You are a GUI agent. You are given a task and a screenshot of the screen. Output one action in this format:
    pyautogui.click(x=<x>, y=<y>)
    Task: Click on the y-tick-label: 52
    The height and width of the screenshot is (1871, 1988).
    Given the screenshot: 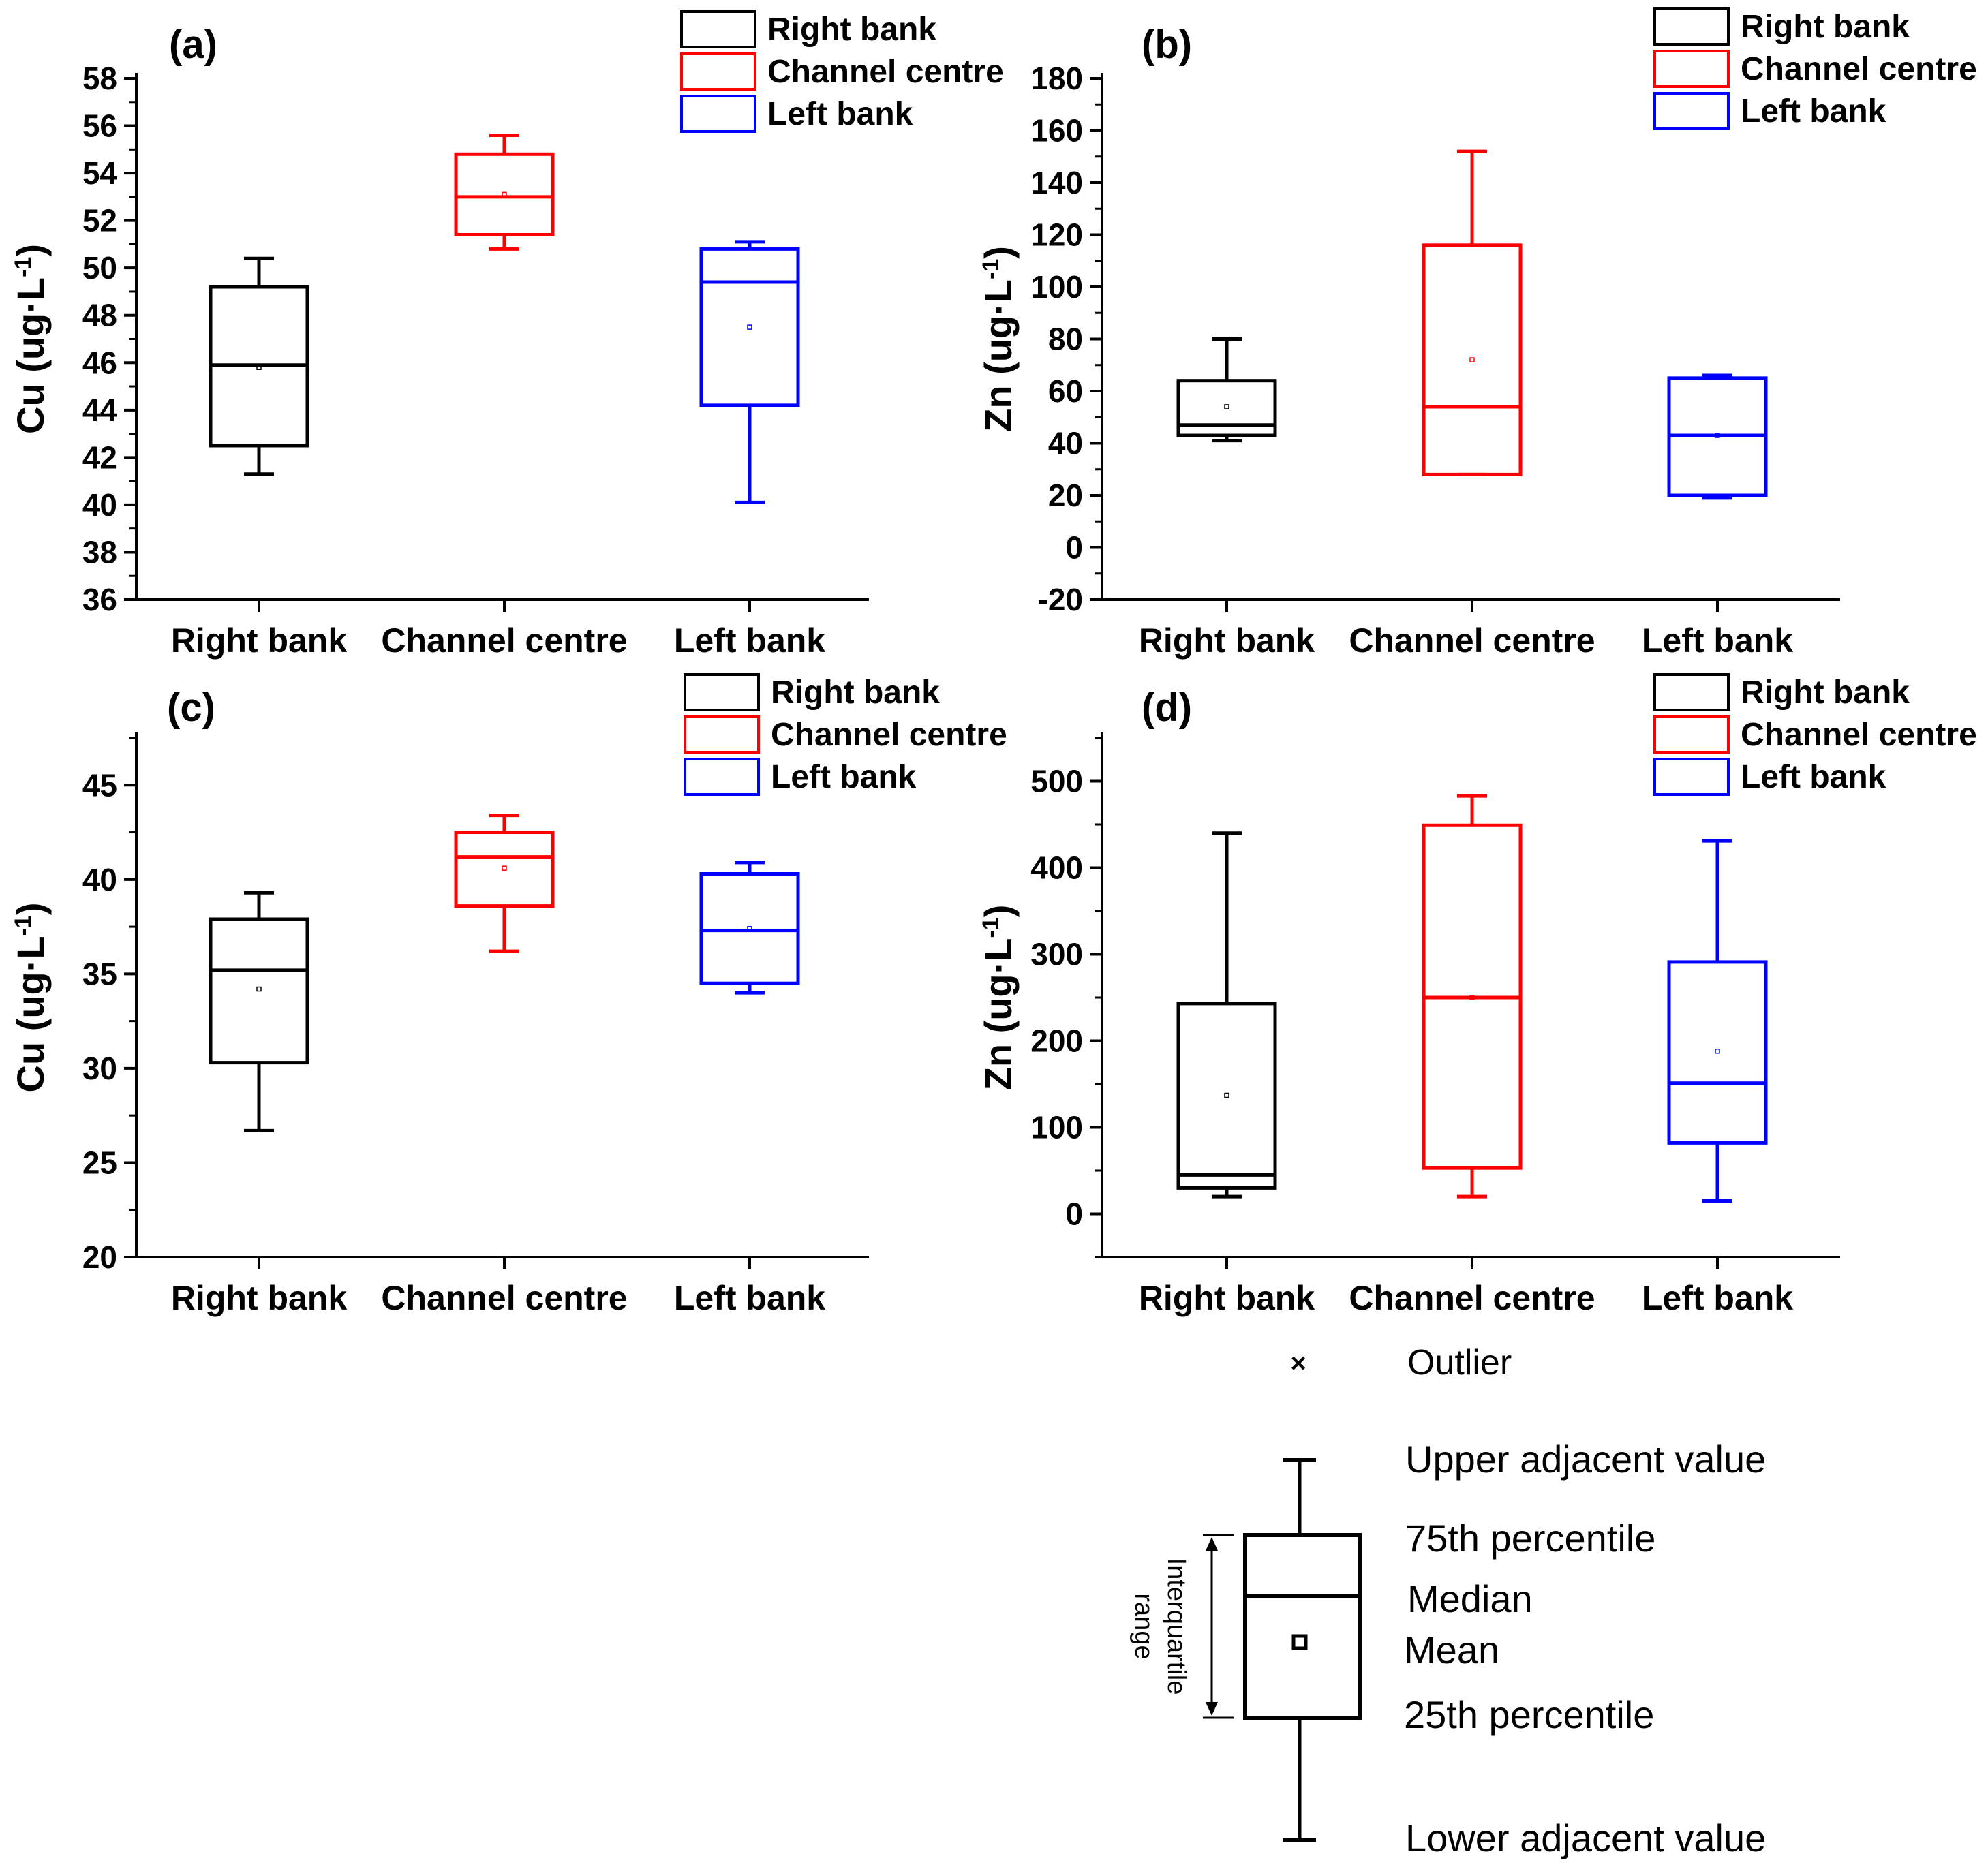 What is the action you would take?
    pyautogui.click(x=100, y=220)
    